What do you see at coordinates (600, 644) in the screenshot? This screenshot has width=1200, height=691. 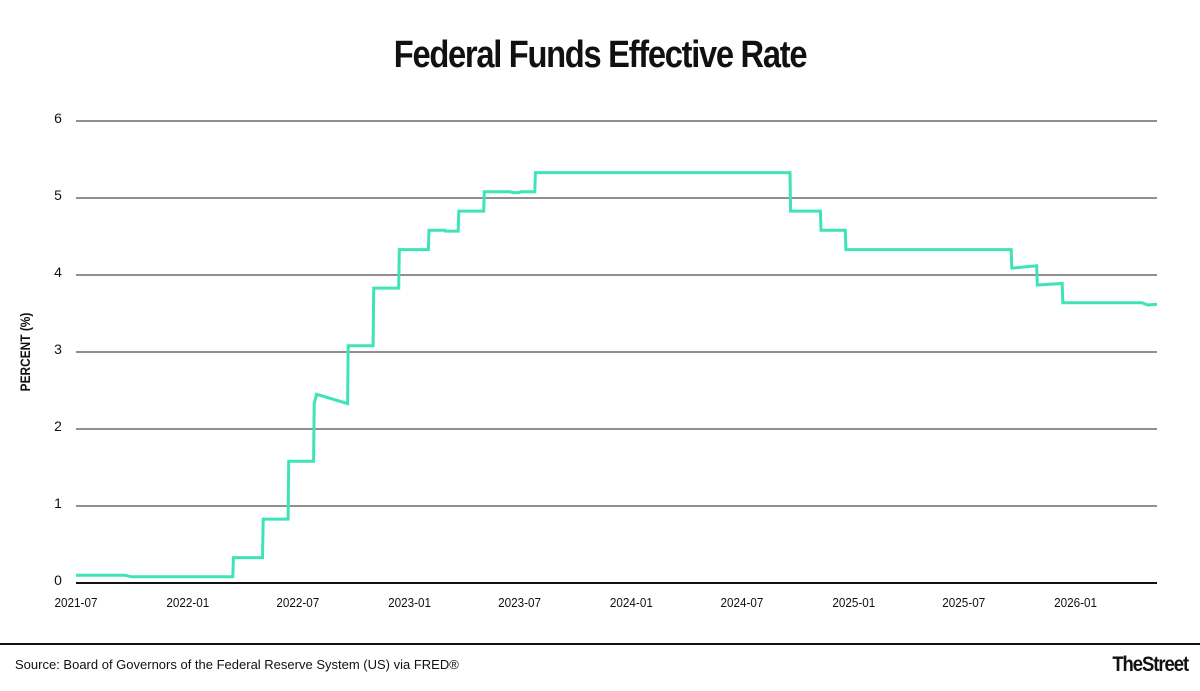 I see `footer-divider` at bounding box center [600, 644].